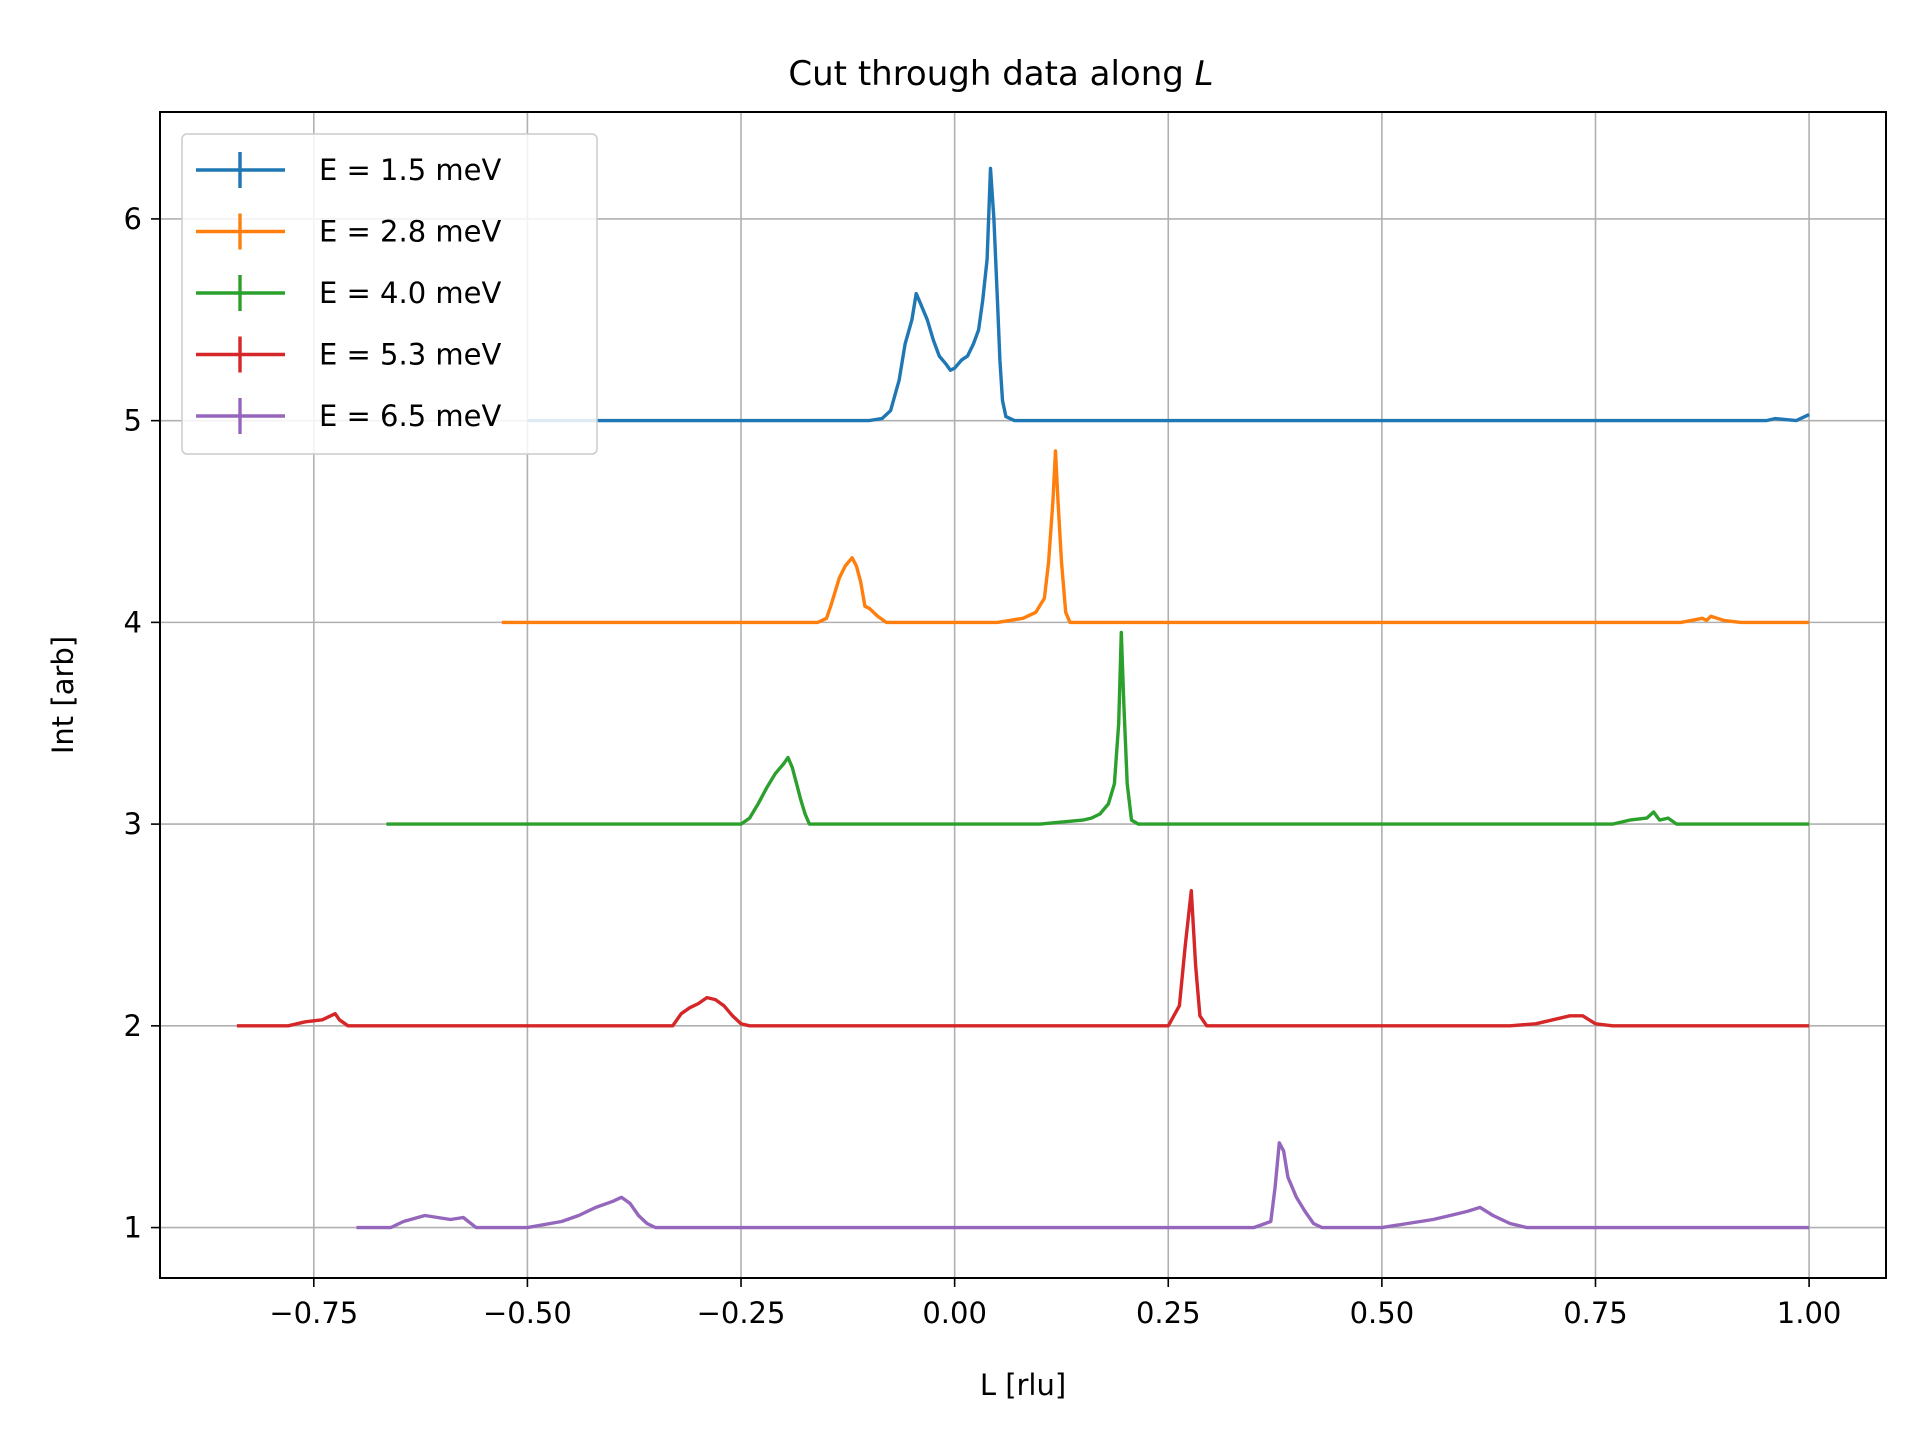 This screenshot has width=1920, height=1440. I want to click on y-tick-label: 3, so click(133, 824).